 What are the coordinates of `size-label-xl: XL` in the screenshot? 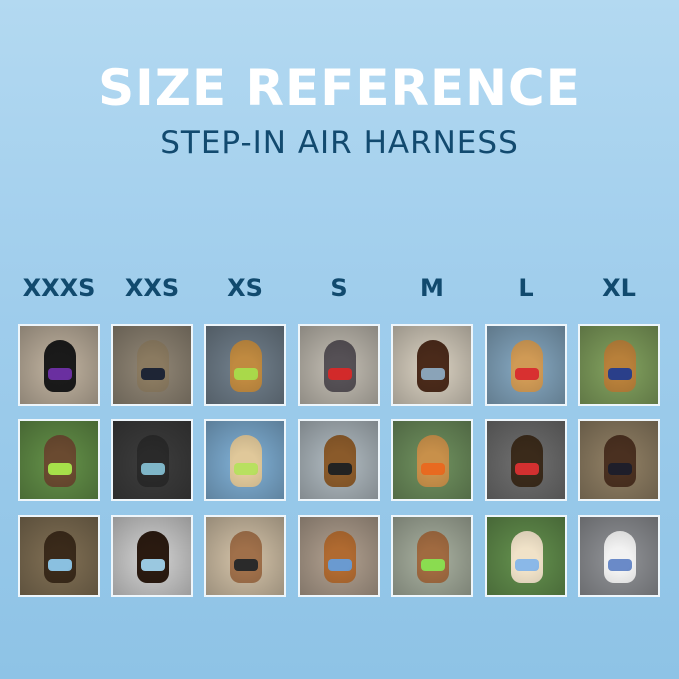 It's located at (619, 288).